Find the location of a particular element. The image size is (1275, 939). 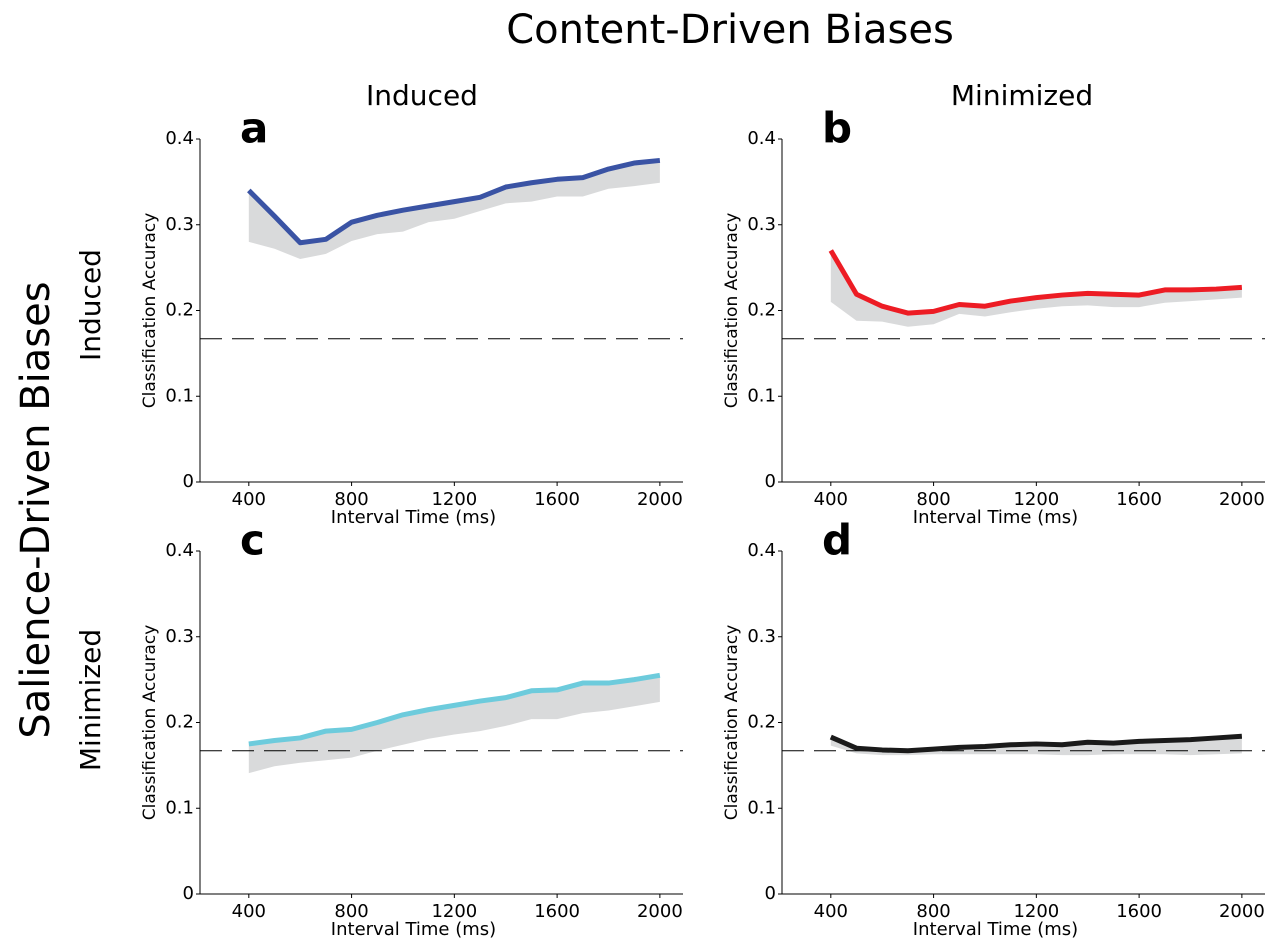

panel-label: b is located at coordinates (837, 128).